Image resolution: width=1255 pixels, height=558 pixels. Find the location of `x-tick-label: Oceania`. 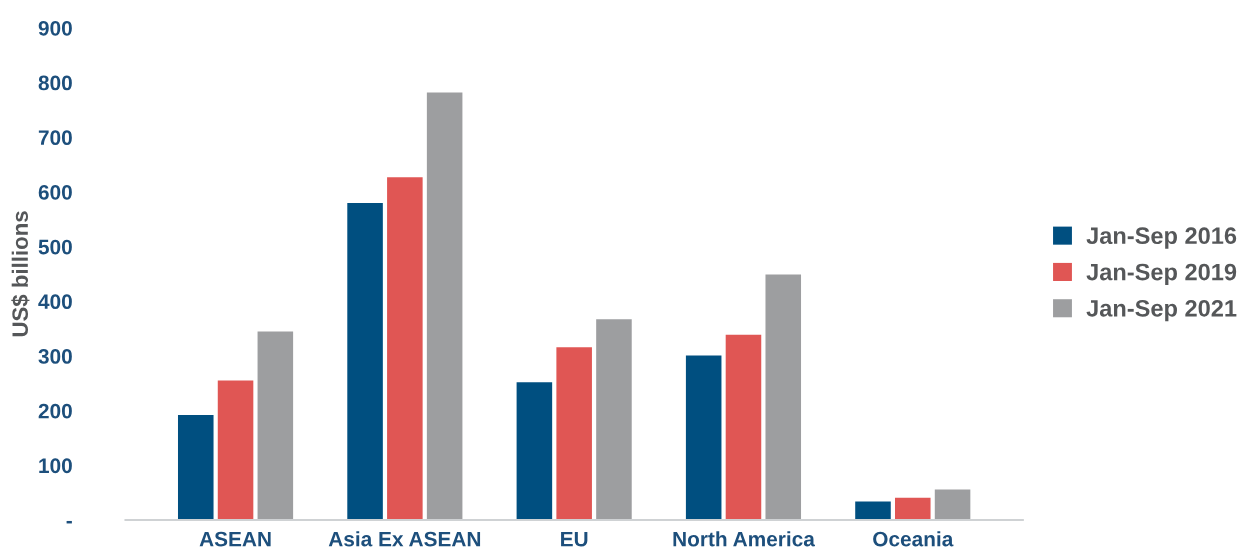

x-tick-label: Oceania is located at coordinates (913, 539).